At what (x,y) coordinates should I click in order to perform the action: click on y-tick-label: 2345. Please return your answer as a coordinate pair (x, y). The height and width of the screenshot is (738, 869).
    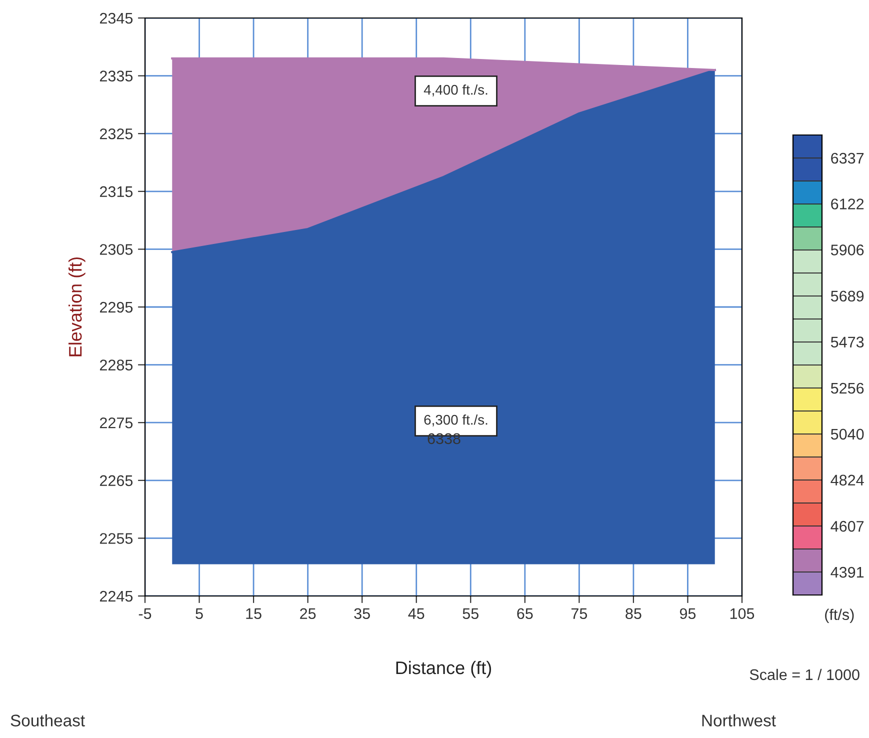
    Looking at the image, I should click on (116, 18).